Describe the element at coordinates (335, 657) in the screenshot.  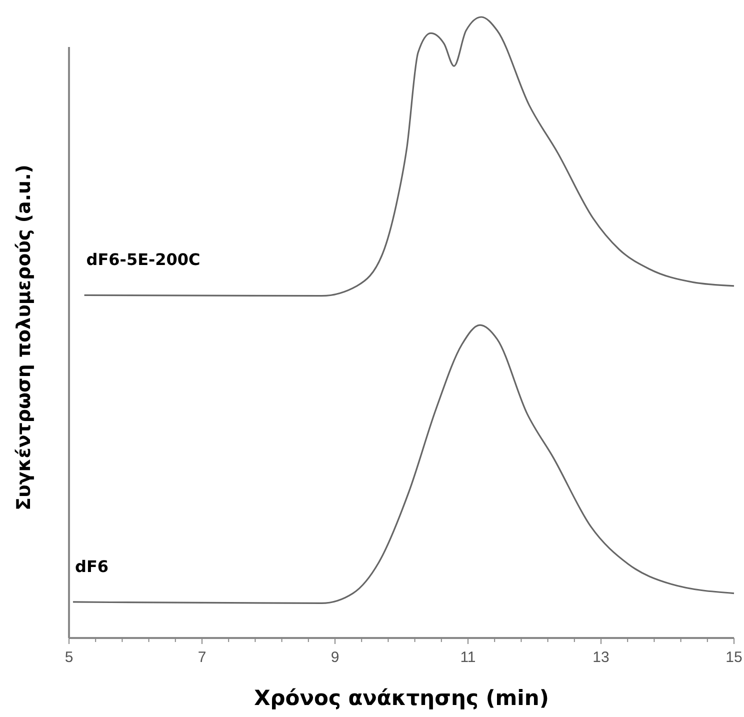
I see `x-tick-label: 9` at that location.